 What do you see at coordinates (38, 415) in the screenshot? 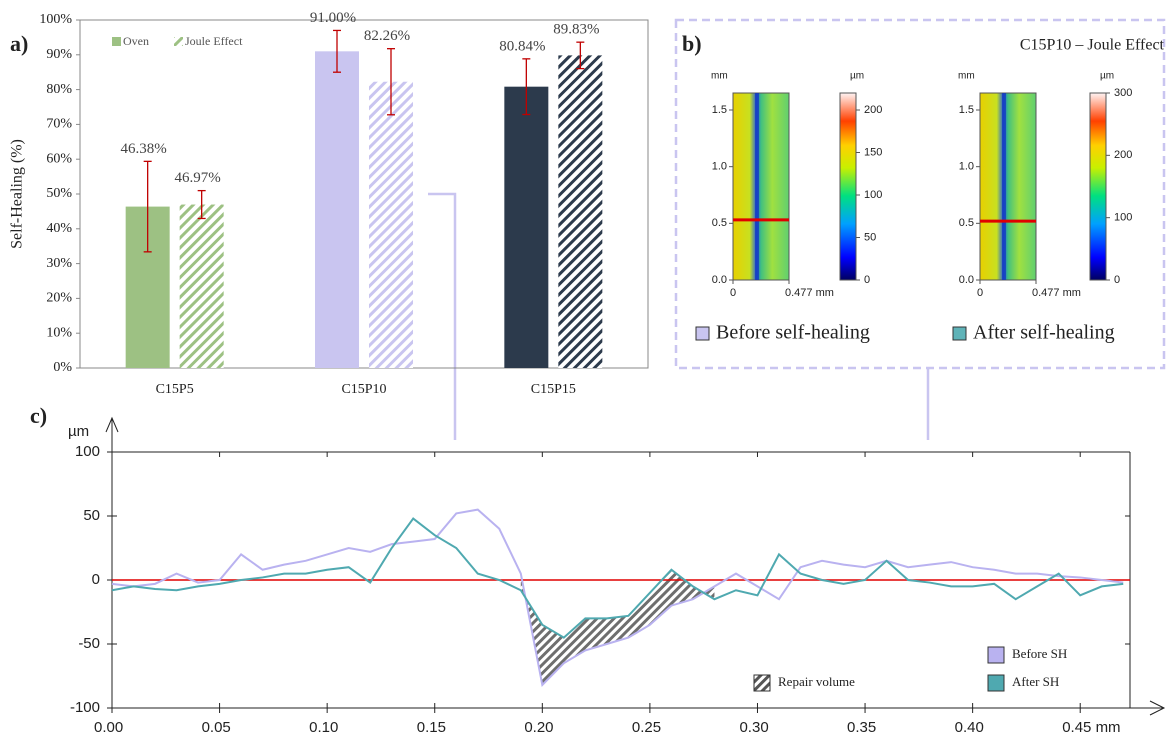
I see `panel-label: c)` at bounding box center [38, 415].